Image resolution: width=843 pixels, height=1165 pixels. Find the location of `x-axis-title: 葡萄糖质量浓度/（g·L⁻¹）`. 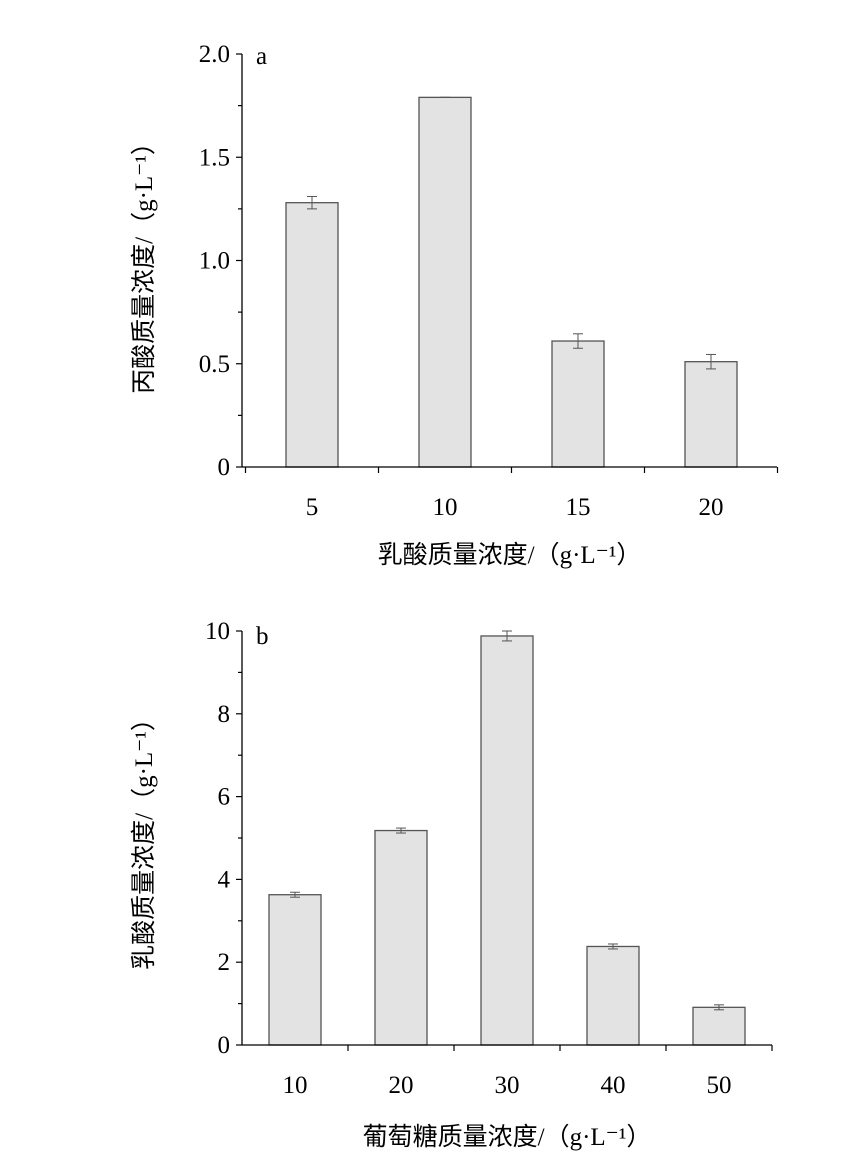

x-axis-title: 葡萄糖质量浓度/（g·L⁻¹） is located at coordinates (507, 1137).